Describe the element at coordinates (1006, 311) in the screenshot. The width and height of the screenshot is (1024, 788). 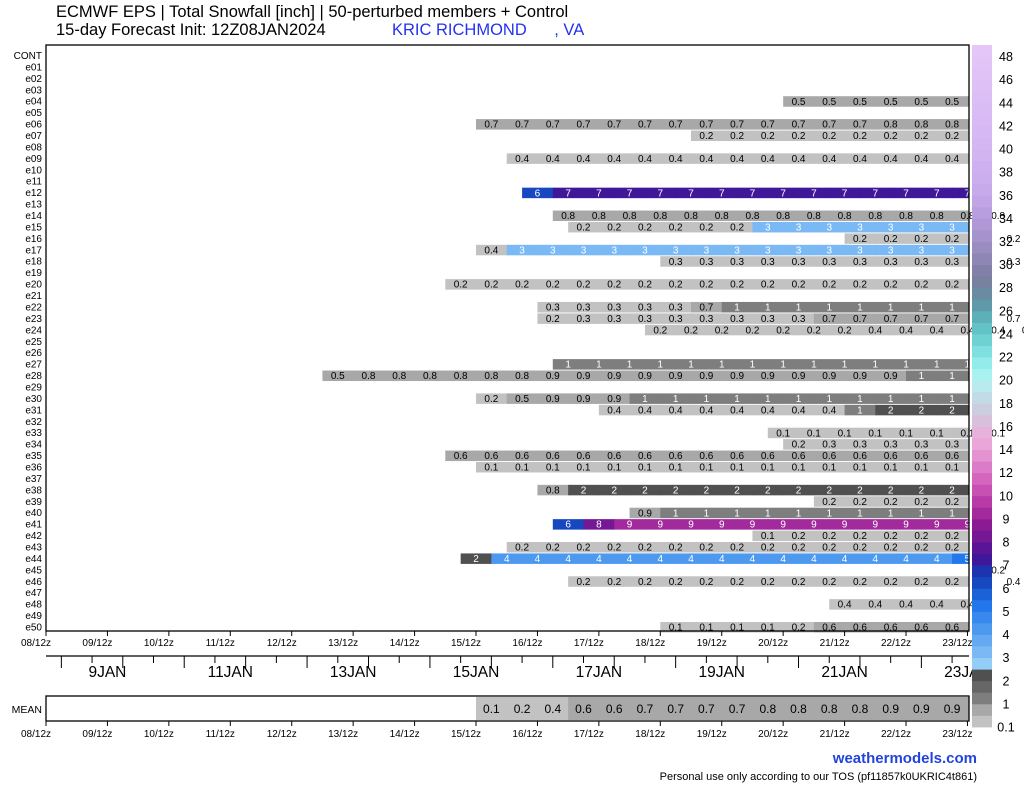
I see `colorbar-label: 26` at that location.